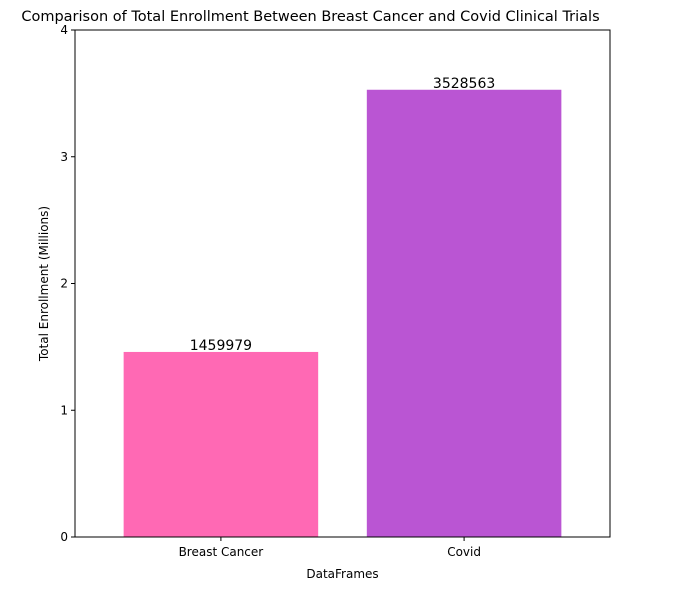  What do you see at coordinates (64, 284) in the screenshot?
I see `y-tick-label: 2` at bounding box center [64, 284].